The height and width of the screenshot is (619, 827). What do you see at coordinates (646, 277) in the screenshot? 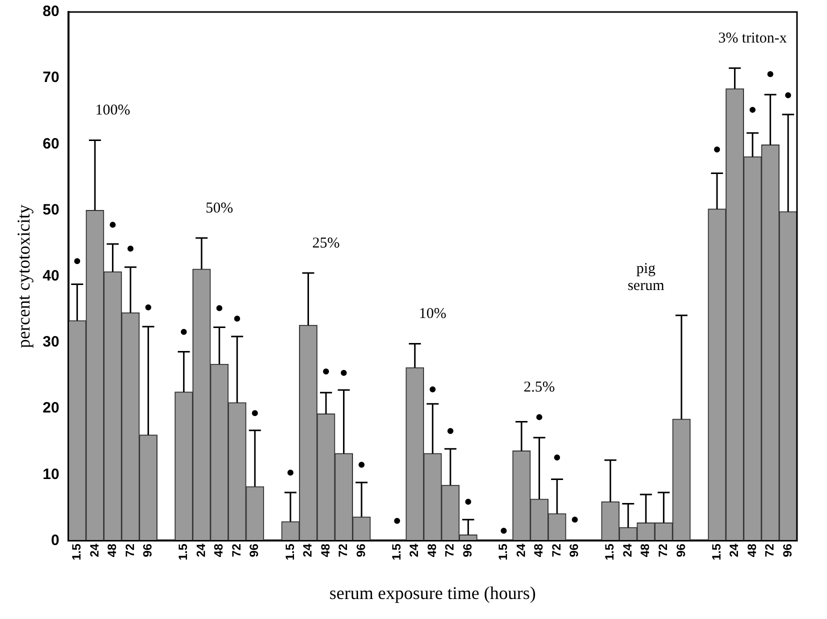
I see `annotation: pig serum` at bounding box center [646, 277].